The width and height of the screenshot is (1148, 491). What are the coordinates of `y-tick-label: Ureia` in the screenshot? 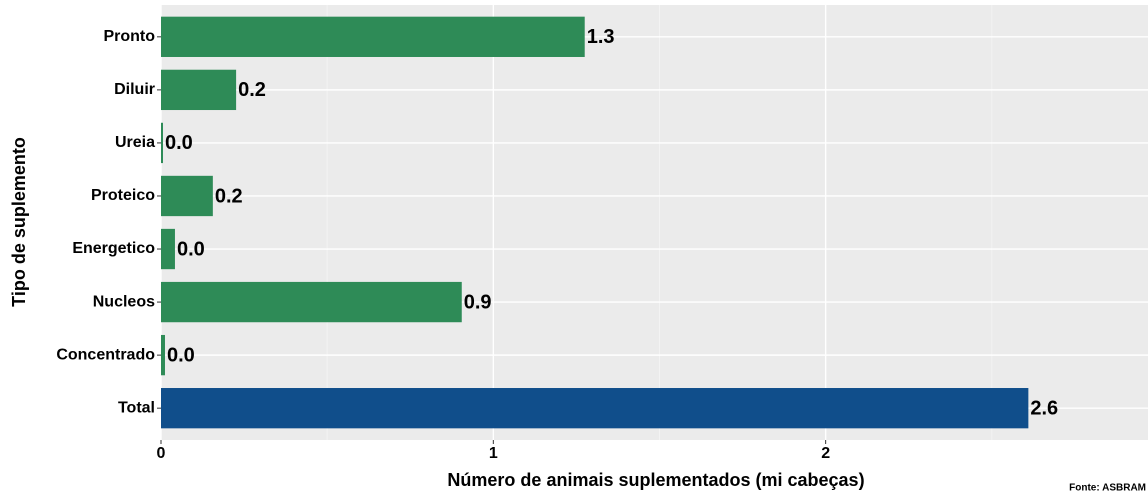 It's located at (135, 142).